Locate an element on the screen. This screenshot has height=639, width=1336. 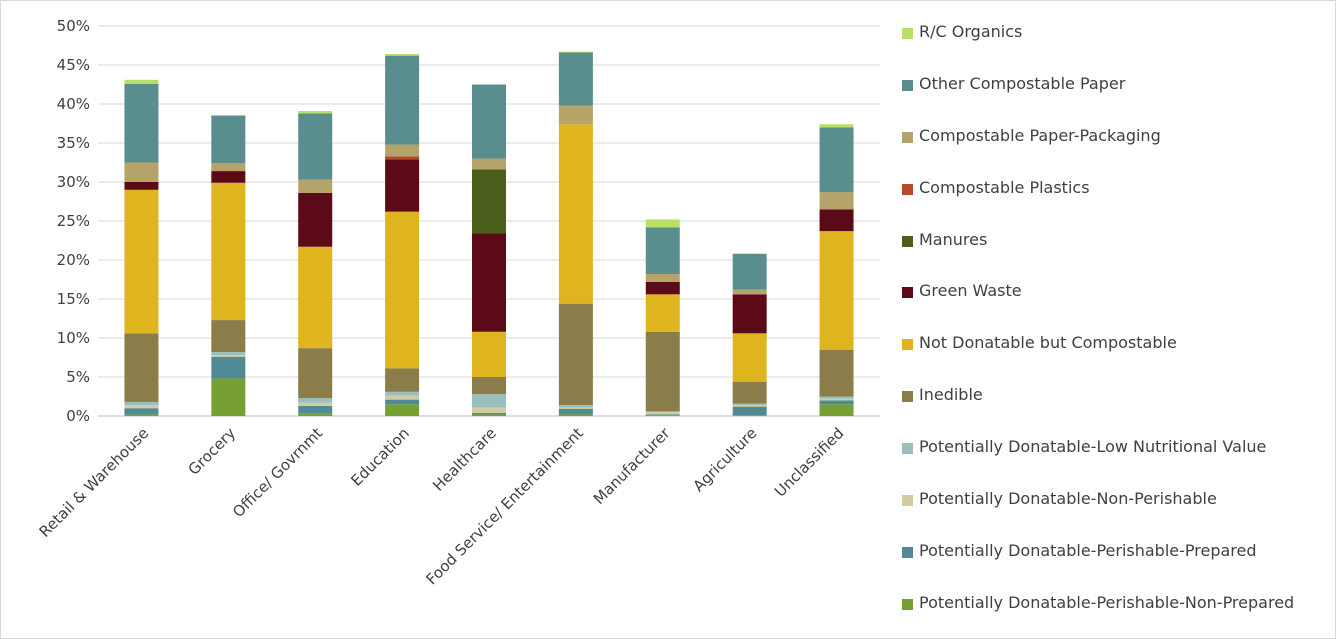
legend-item: Potentially Donatable-Non-Perishable is located at coordinates (1117, 509).